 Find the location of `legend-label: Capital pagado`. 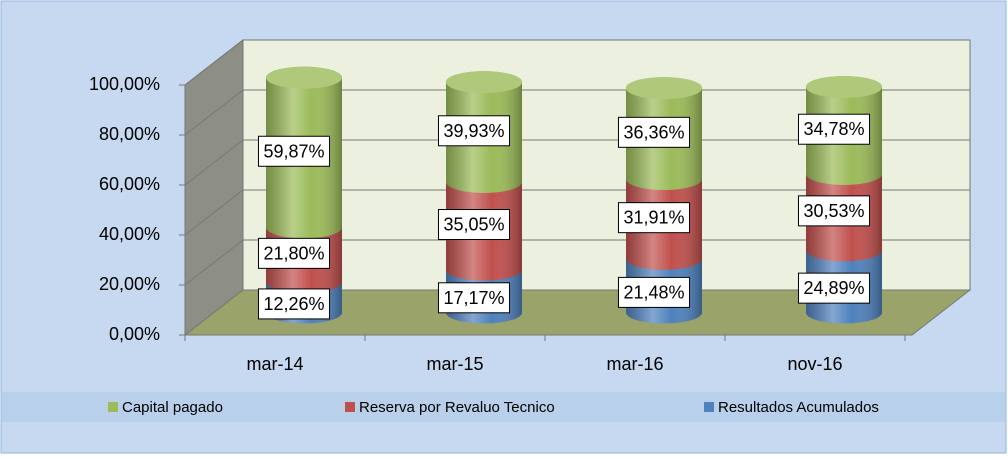

legend-label: Capital pagado is located at coordinates (172, 407).